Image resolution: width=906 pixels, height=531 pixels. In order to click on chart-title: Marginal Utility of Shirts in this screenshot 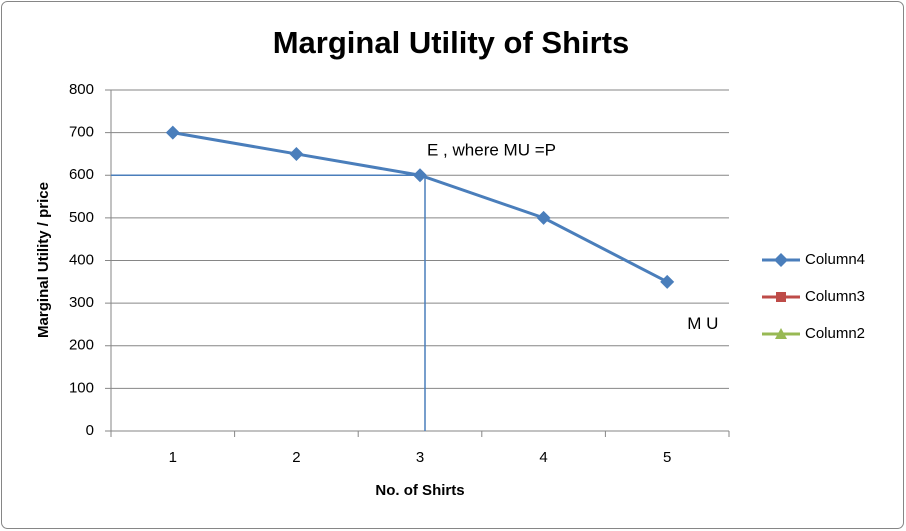, I will do `click(451, 42)`.